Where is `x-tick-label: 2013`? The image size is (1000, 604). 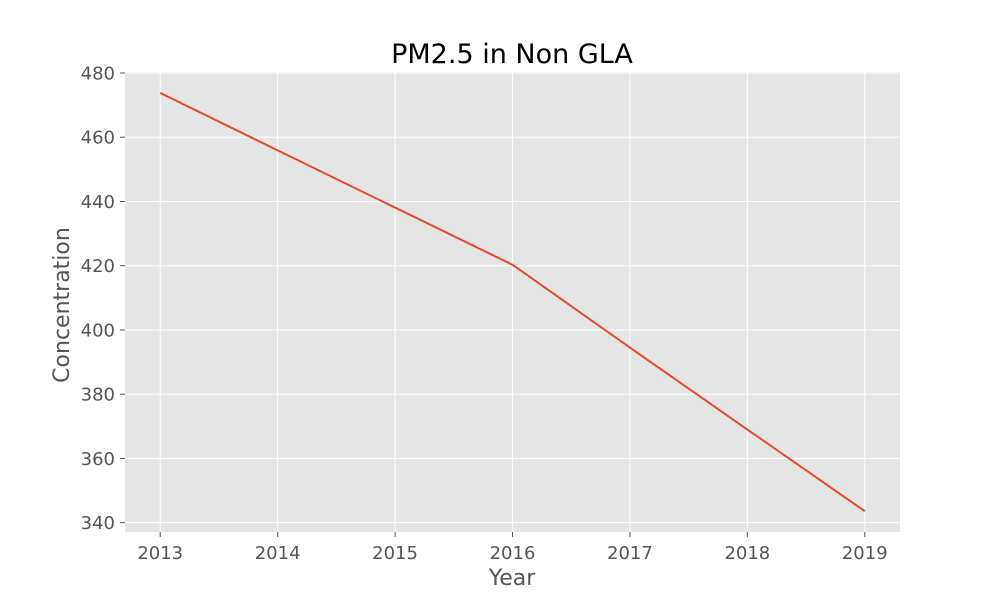
x-tick-label: 2013 is located at coordinates (160, 553).